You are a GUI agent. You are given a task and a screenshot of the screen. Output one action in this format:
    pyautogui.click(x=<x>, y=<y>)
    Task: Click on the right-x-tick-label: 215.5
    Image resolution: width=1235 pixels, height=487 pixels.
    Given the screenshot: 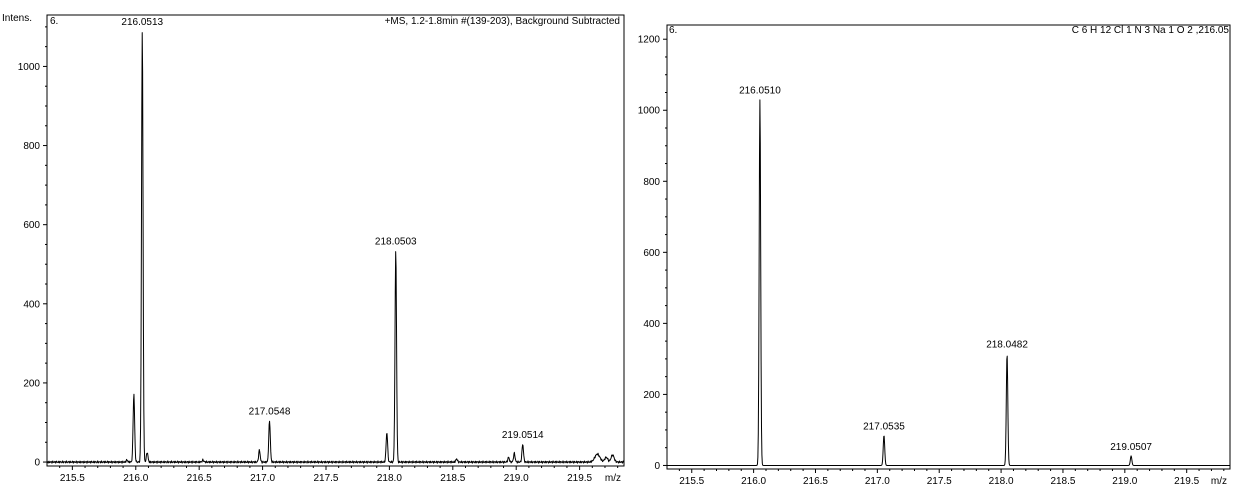 What is the action you would take?
    pyautogui.click(x=691, y=481)
    